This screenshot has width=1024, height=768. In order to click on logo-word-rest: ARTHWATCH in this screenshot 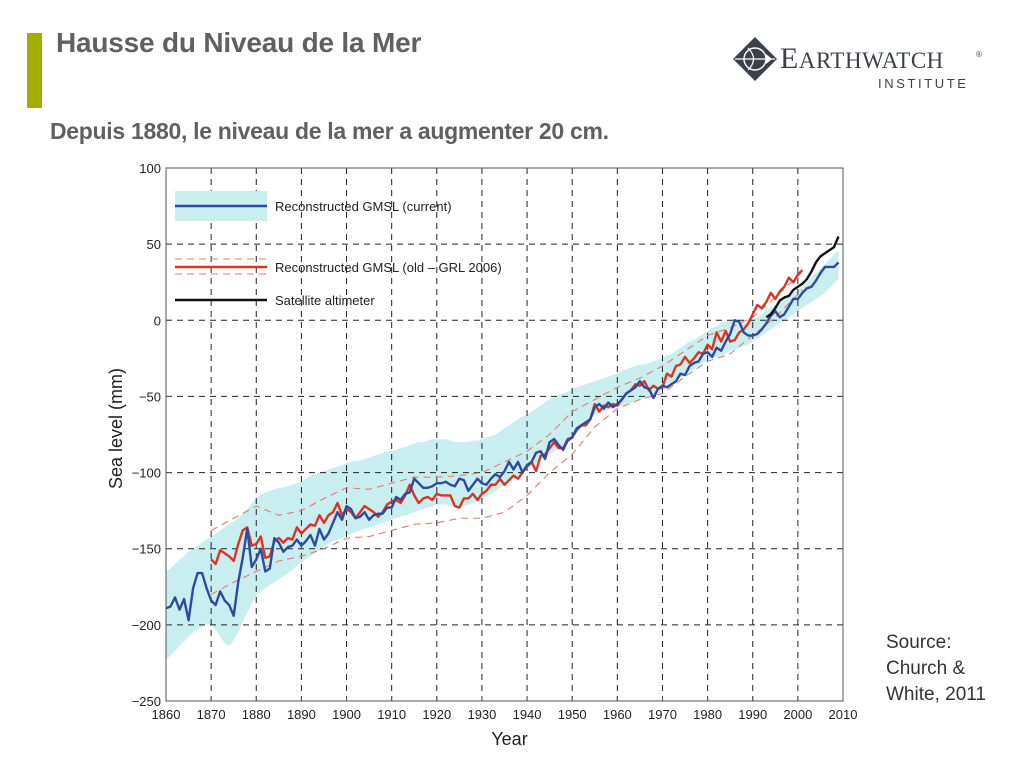, I will do `click(871, 60)`.